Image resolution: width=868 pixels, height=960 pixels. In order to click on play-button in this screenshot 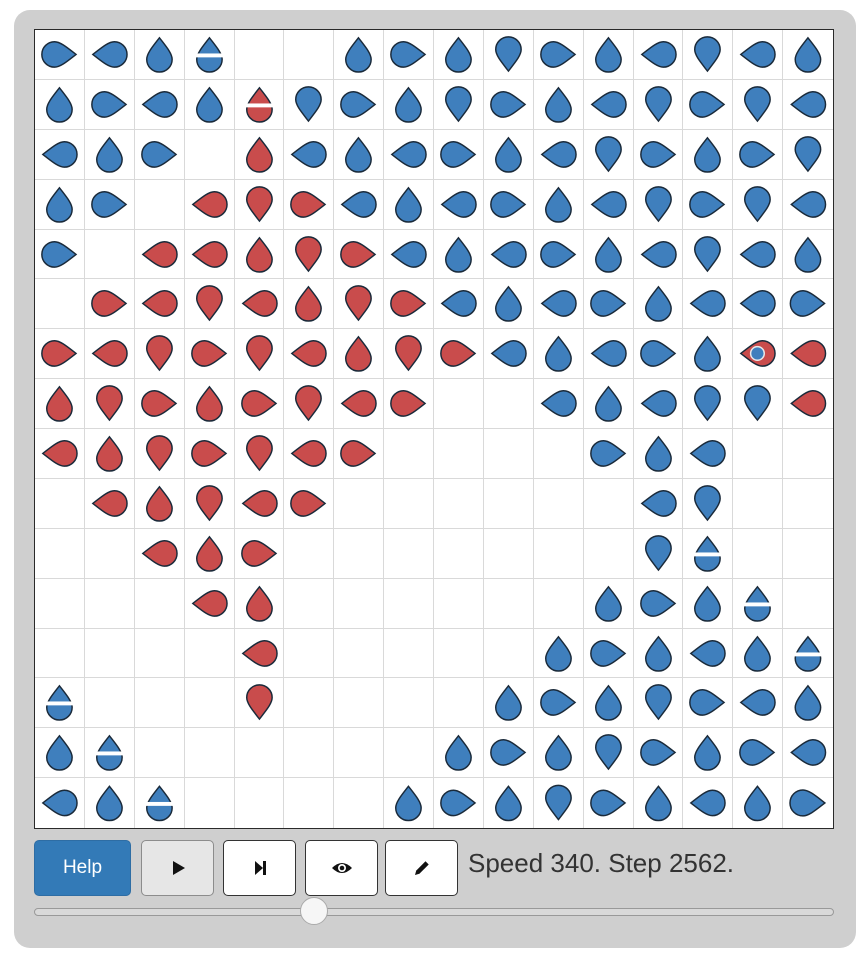, I will do `click(177, 868)`.